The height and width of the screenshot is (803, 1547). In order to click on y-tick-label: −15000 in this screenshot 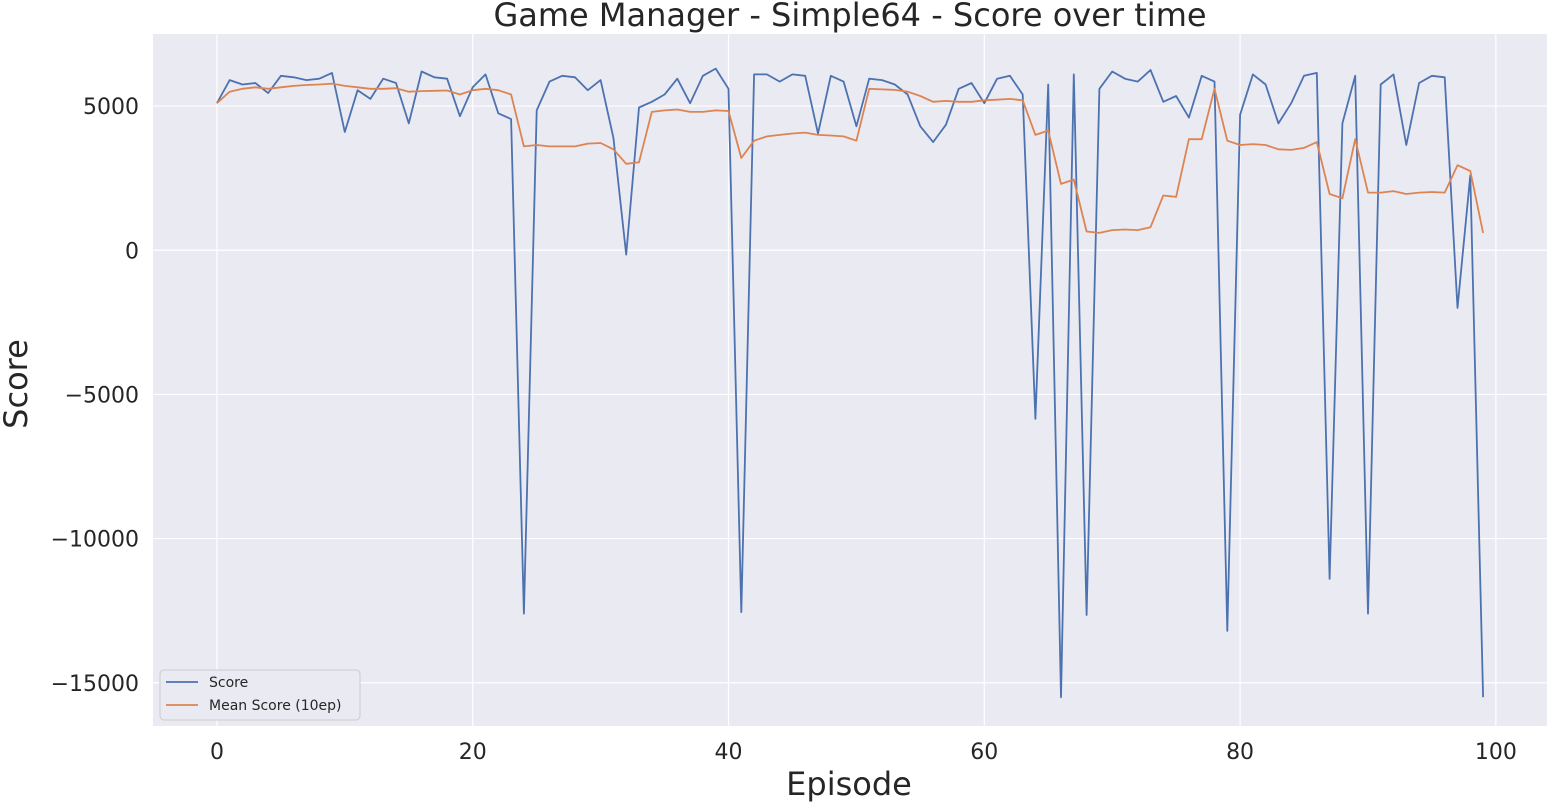, I will do `click(95, 684)`.